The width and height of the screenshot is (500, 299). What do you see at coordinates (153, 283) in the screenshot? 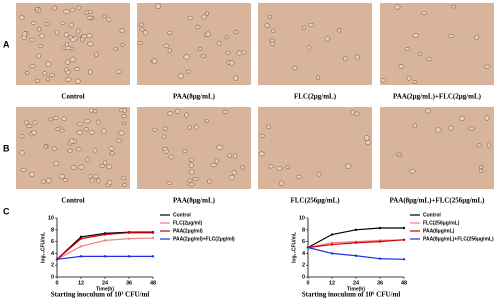
I see `x-tick-label: 48` at bounding box center [153, 283].